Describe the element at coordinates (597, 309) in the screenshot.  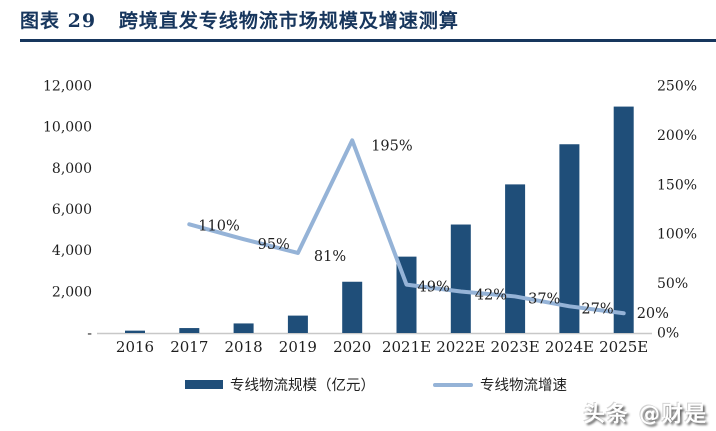
I see `growth-label-2024E: 27%` at that location.